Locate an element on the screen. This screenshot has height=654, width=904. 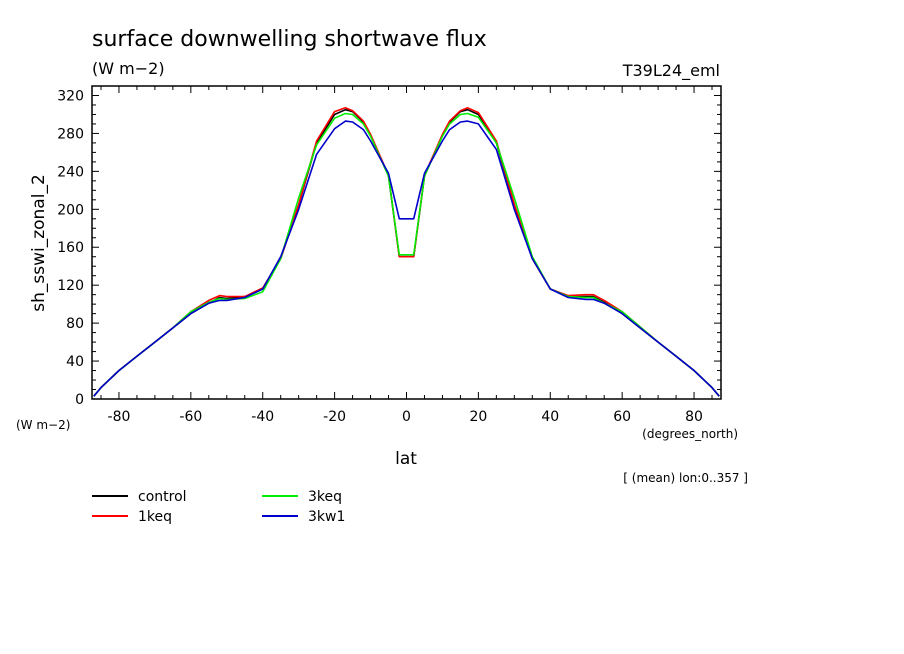
y-tick-label: 280 is located at coordinates (70, 134).